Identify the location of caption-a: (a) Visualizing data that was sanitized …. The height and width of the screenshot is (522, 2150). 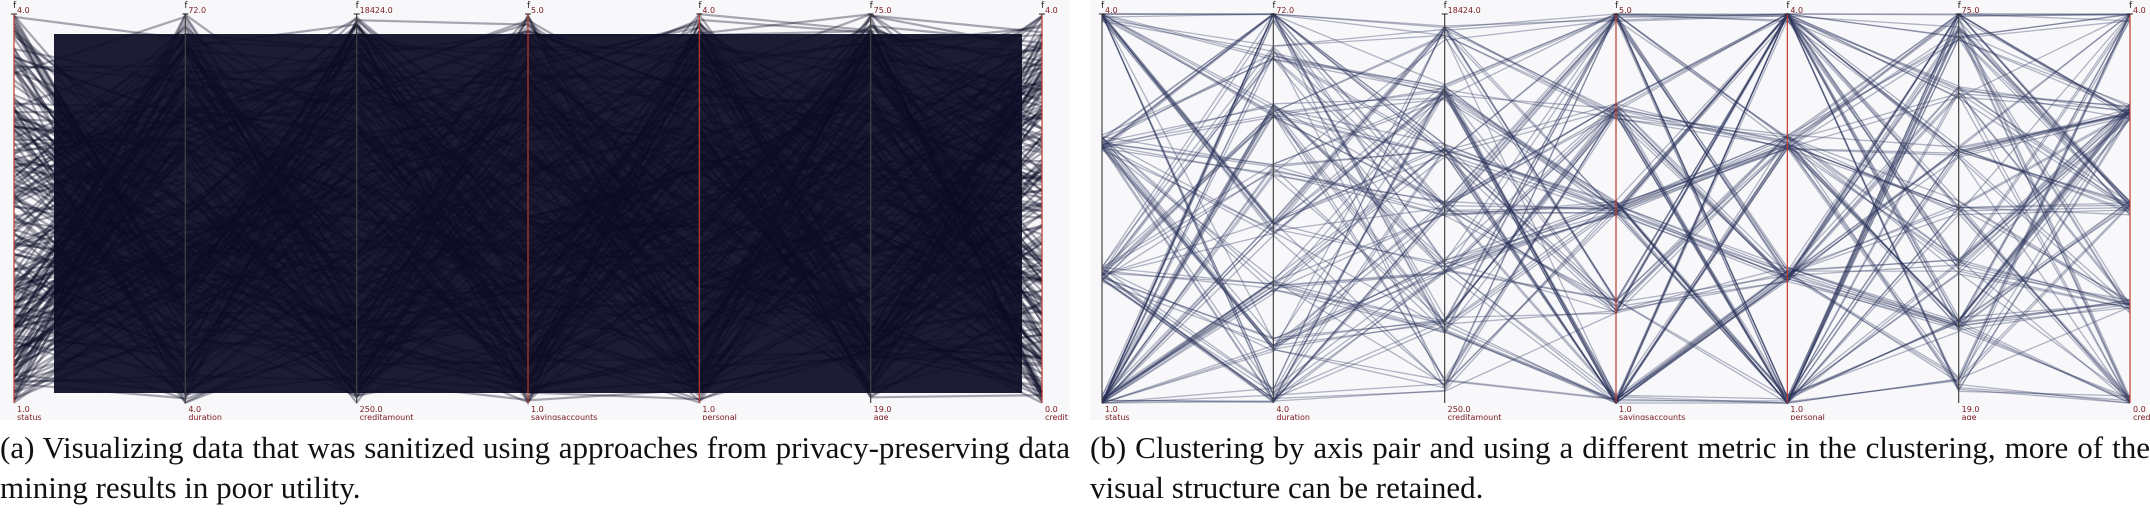
(535, 467).